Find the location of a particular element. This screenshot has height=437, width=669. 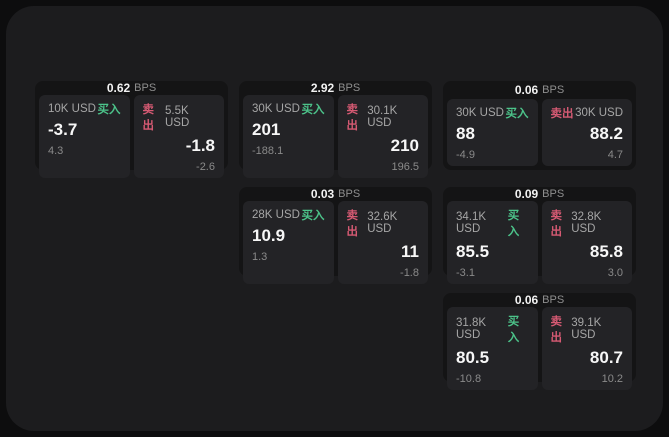

card-header: 0.03 BPS is located at coordinates (335, 194).